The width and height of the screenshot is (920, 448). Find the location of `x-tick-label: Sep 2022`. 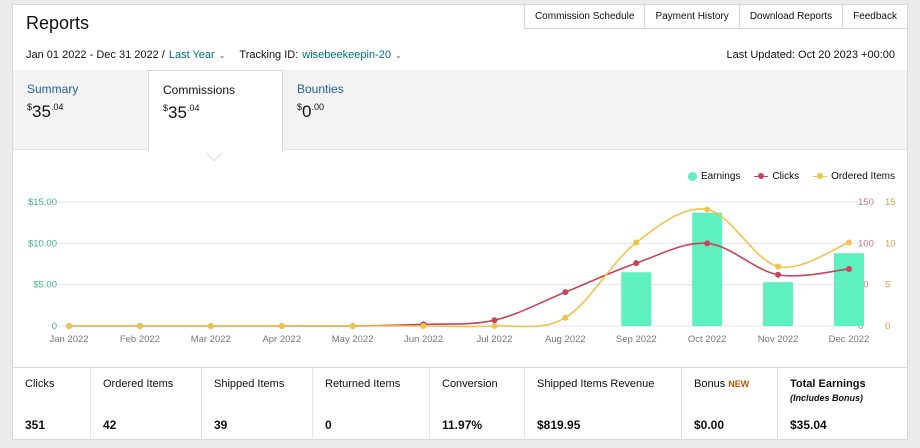

x-tick-label: Sep 2022 is located at coordinates (636, 339).